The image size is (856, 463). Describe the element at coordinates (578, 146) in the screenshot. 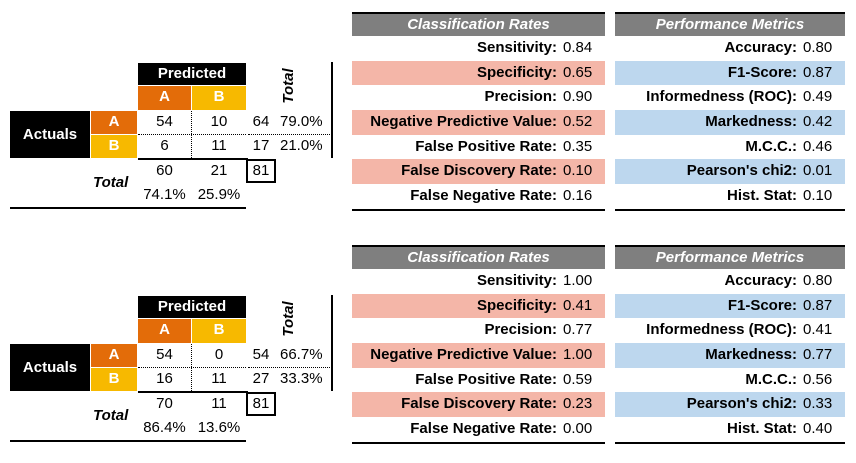

I see `metric-value: 0.35` at that location.